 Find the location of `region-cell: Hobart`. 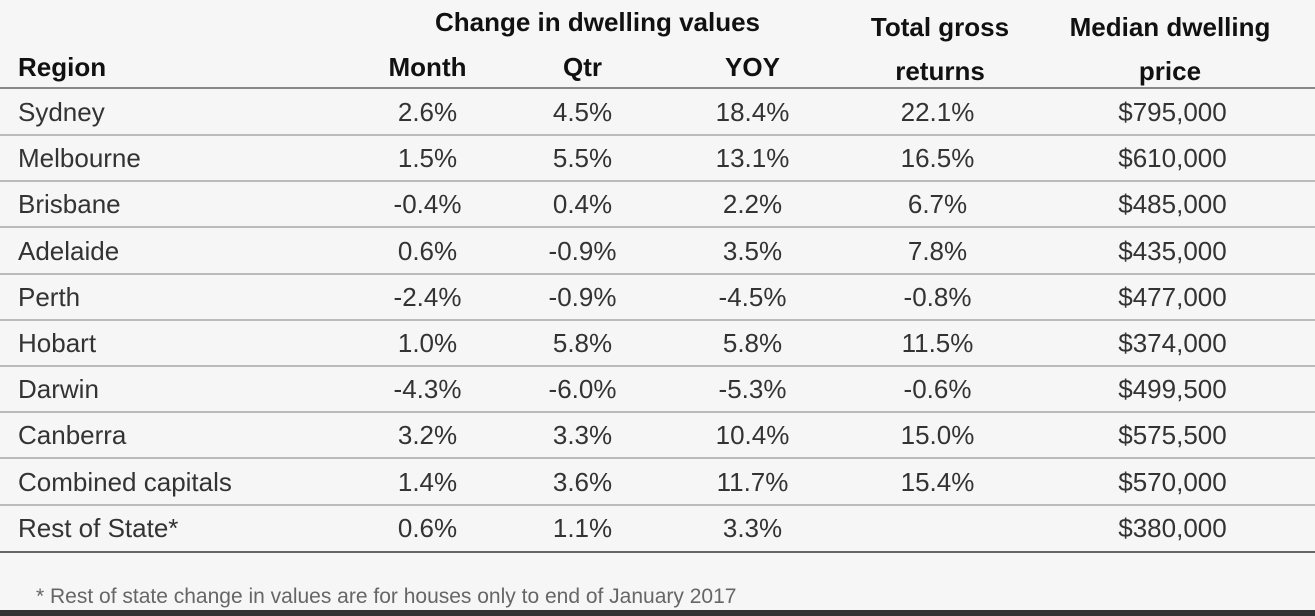

region-cell: Hobart is located at coordinates (57, 343).